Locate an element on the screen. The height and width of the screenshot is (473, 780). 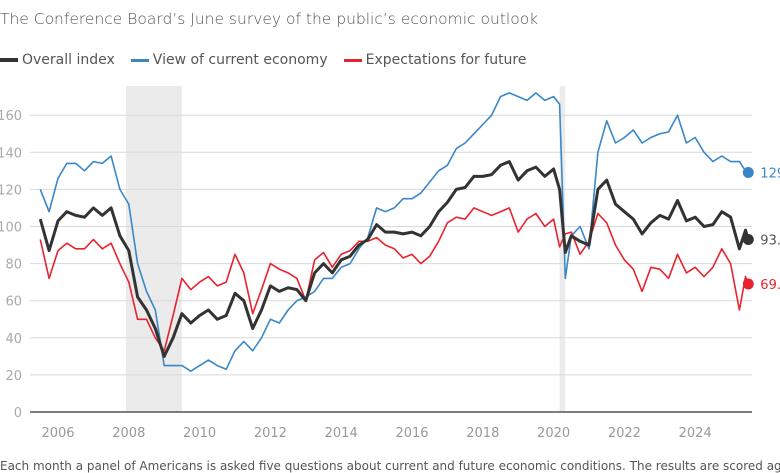
y-tick-label: 120 is located at coordinates (11, 190).